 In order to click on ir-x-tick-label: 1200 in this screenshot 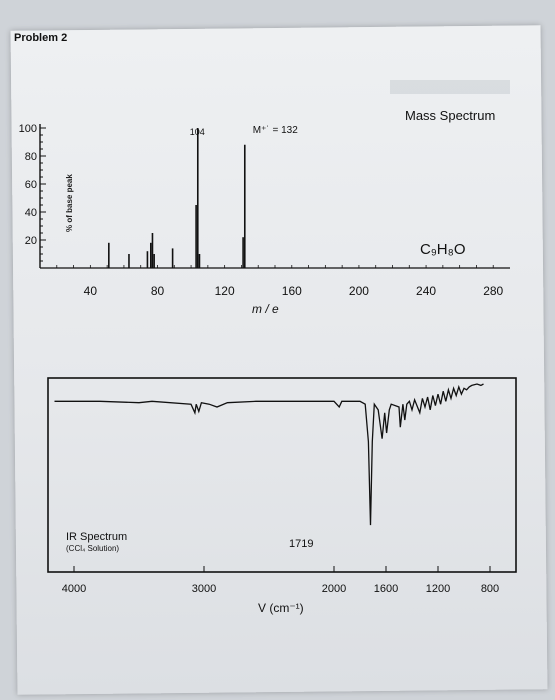, I will do `click(438, 589)`.